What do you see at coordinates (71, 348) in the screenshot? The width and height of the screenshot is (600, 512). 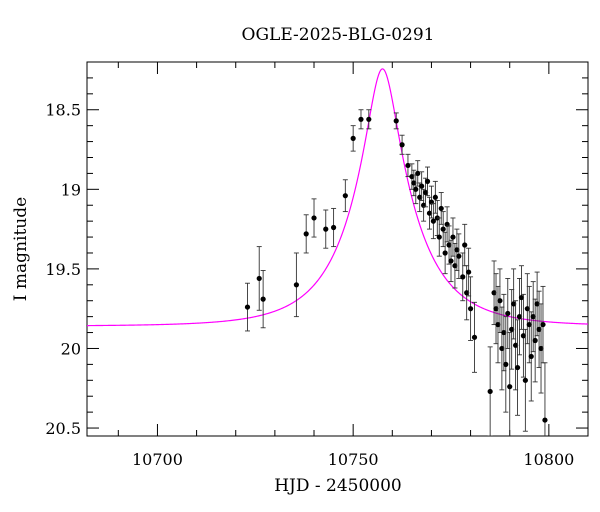 I see `y-tick-label: 20` at bounding box center [71, 348].